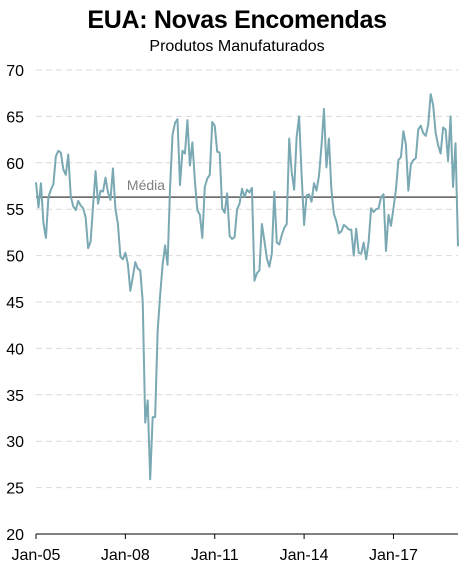 Image resolution: width=474 pixels, height=568 pixels. Describe the element at coordinates (15, 442) in the screenshot. I see `y-tick-label: 30` at that location.